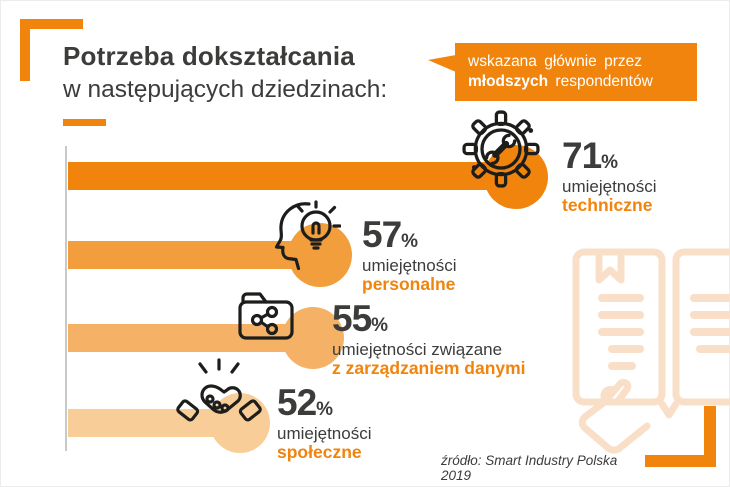  What do you see at coordinates (209, 56) in the screenshot?
I see `title-line-1: Potrzeba dokształcania` at bounding box center [209, 56].